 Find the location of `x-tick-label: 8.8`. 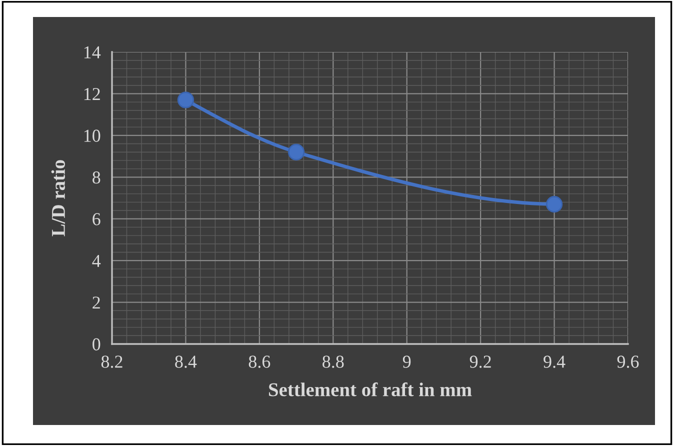

x-tick-label: 8.8 is located at coordinates (333, 362).